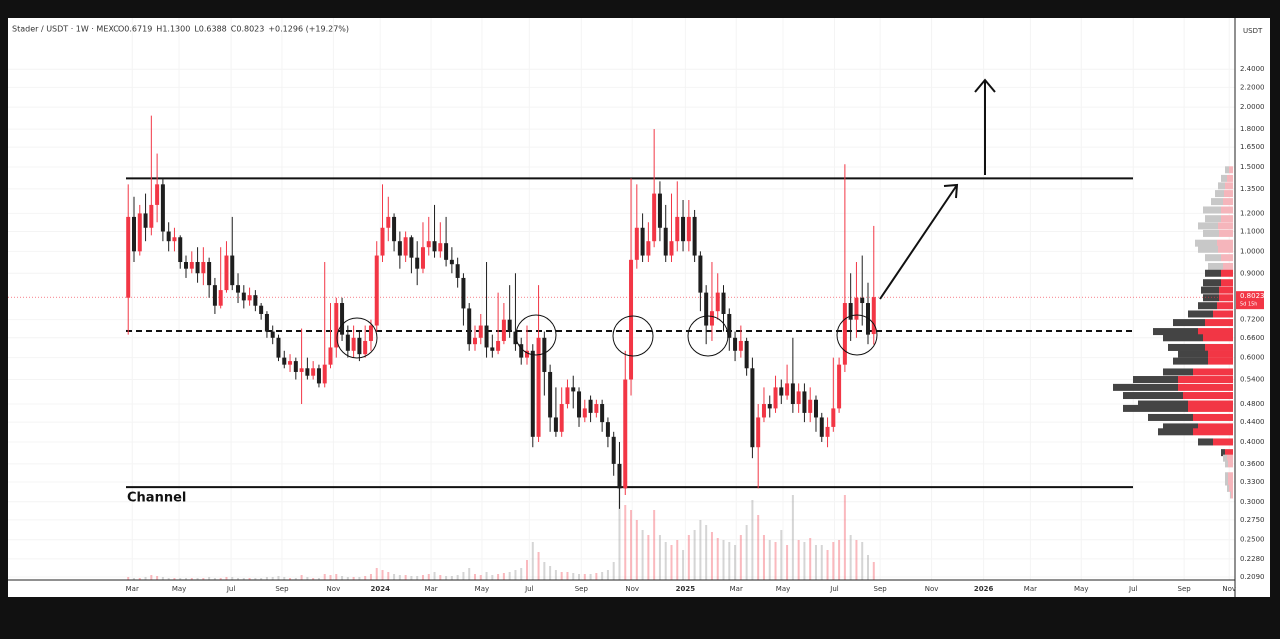 The height and width of the screenshot is (639, 1280). Describe the element at coordinates (65, 29) in the screenshot. I see `chart-title: Stader / USDT · 1W · MEXC` at that location.